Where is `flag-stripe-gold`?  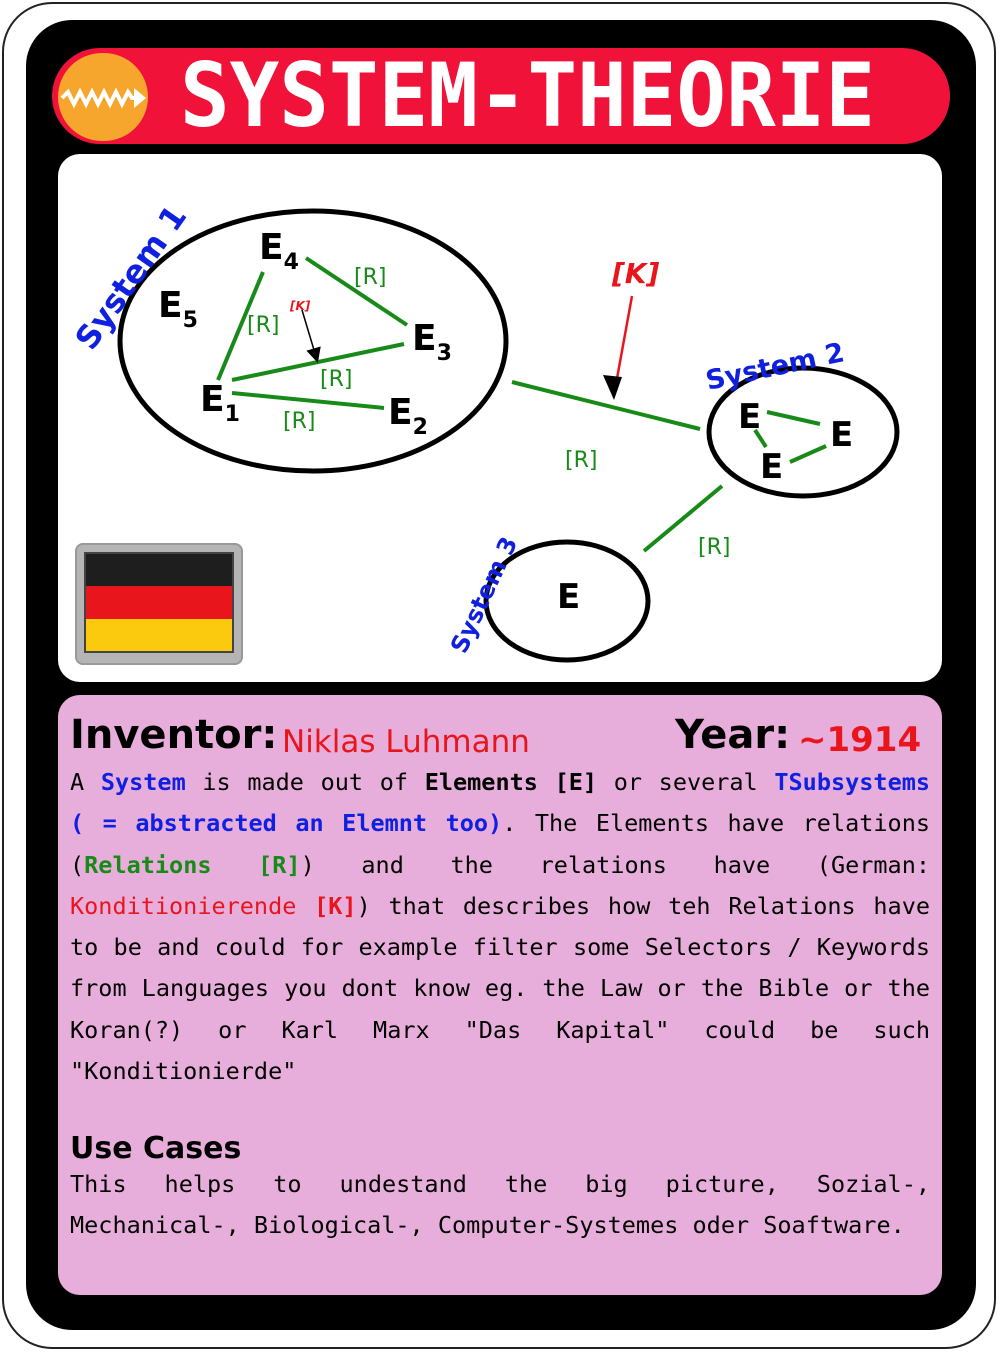
flag-stripe-gold is located at coordinates (159, 634).